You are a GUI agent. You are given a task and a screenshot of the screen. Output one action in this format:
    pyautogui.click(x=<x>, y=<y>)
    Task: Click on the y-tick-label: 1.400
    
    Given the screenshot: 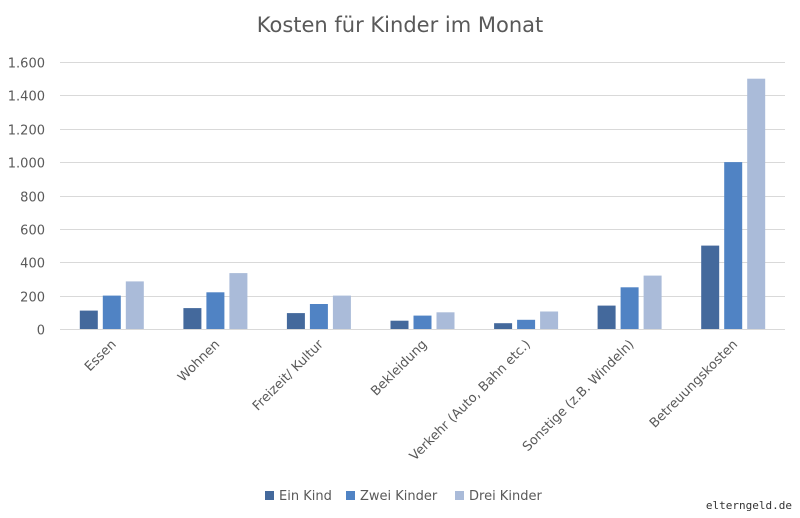 What is the action you would take?
    pyautogui.click(x=26, y=97)
    